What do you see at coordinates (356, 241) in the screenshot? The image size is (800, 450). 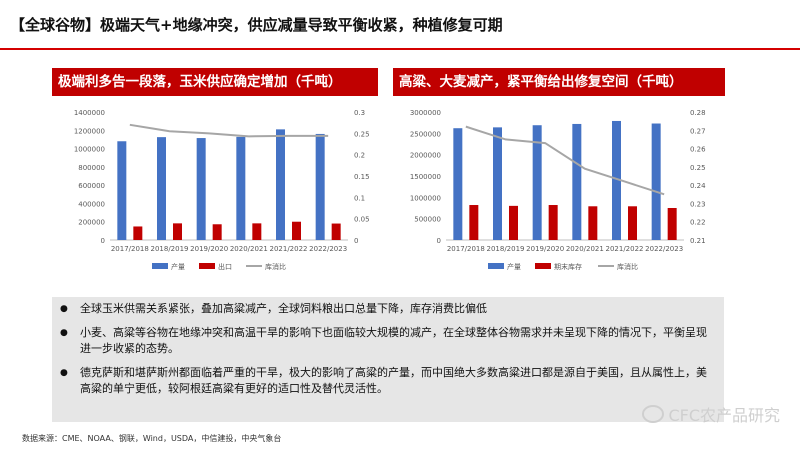 I see `y2-tick-label: 0` at bounding box center [356, 241].